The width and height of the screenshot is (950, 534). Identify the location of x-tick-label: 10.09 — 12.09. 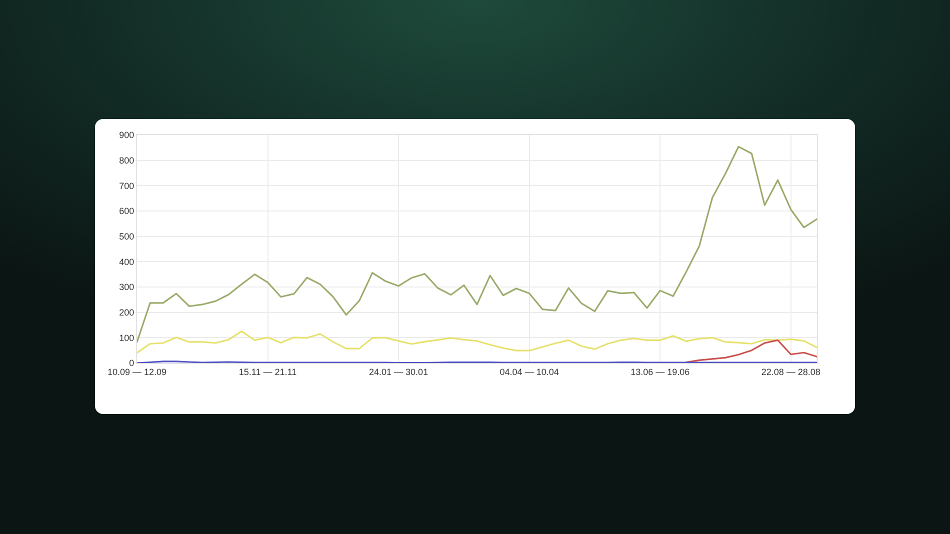
(137, 371).